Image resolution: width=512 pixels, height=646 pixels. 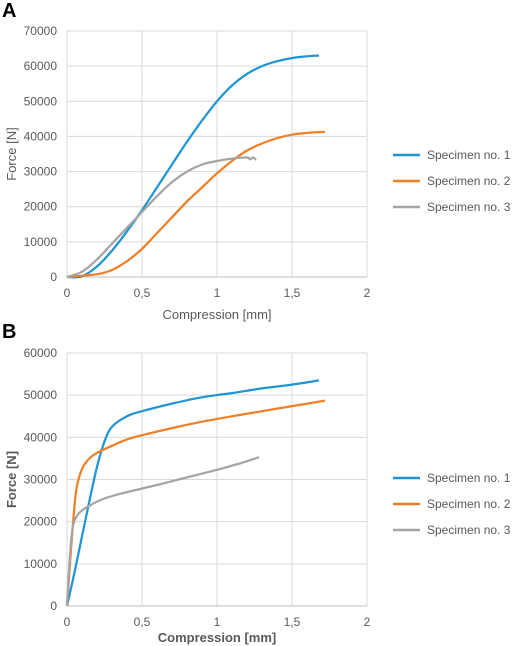 I want to click on panel-label-b: B, so click(x=9, y=332).